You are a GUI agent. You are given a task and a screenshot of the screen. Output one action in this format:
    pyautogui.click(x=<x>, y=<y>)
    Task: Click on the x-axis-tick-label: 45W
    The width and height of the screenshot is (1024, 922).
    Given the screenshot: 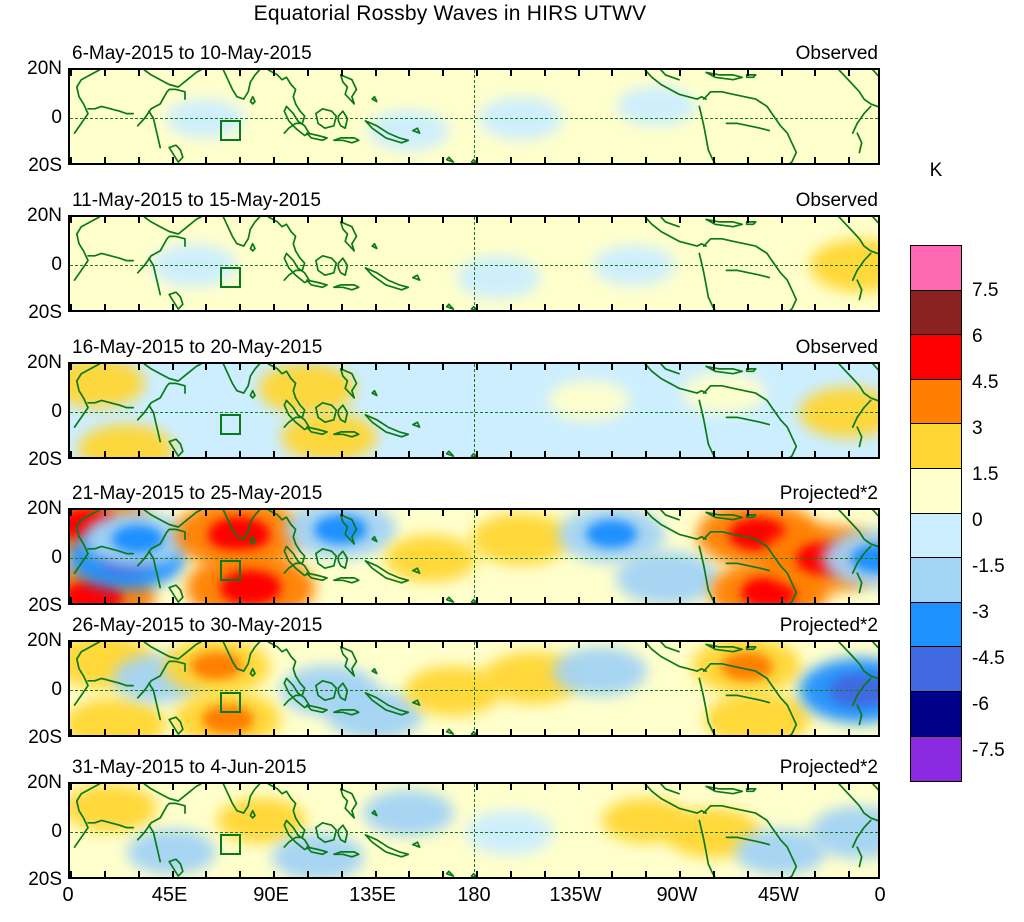 What is the action you would take?
    pyautogui.click(x=778, y=895)
    